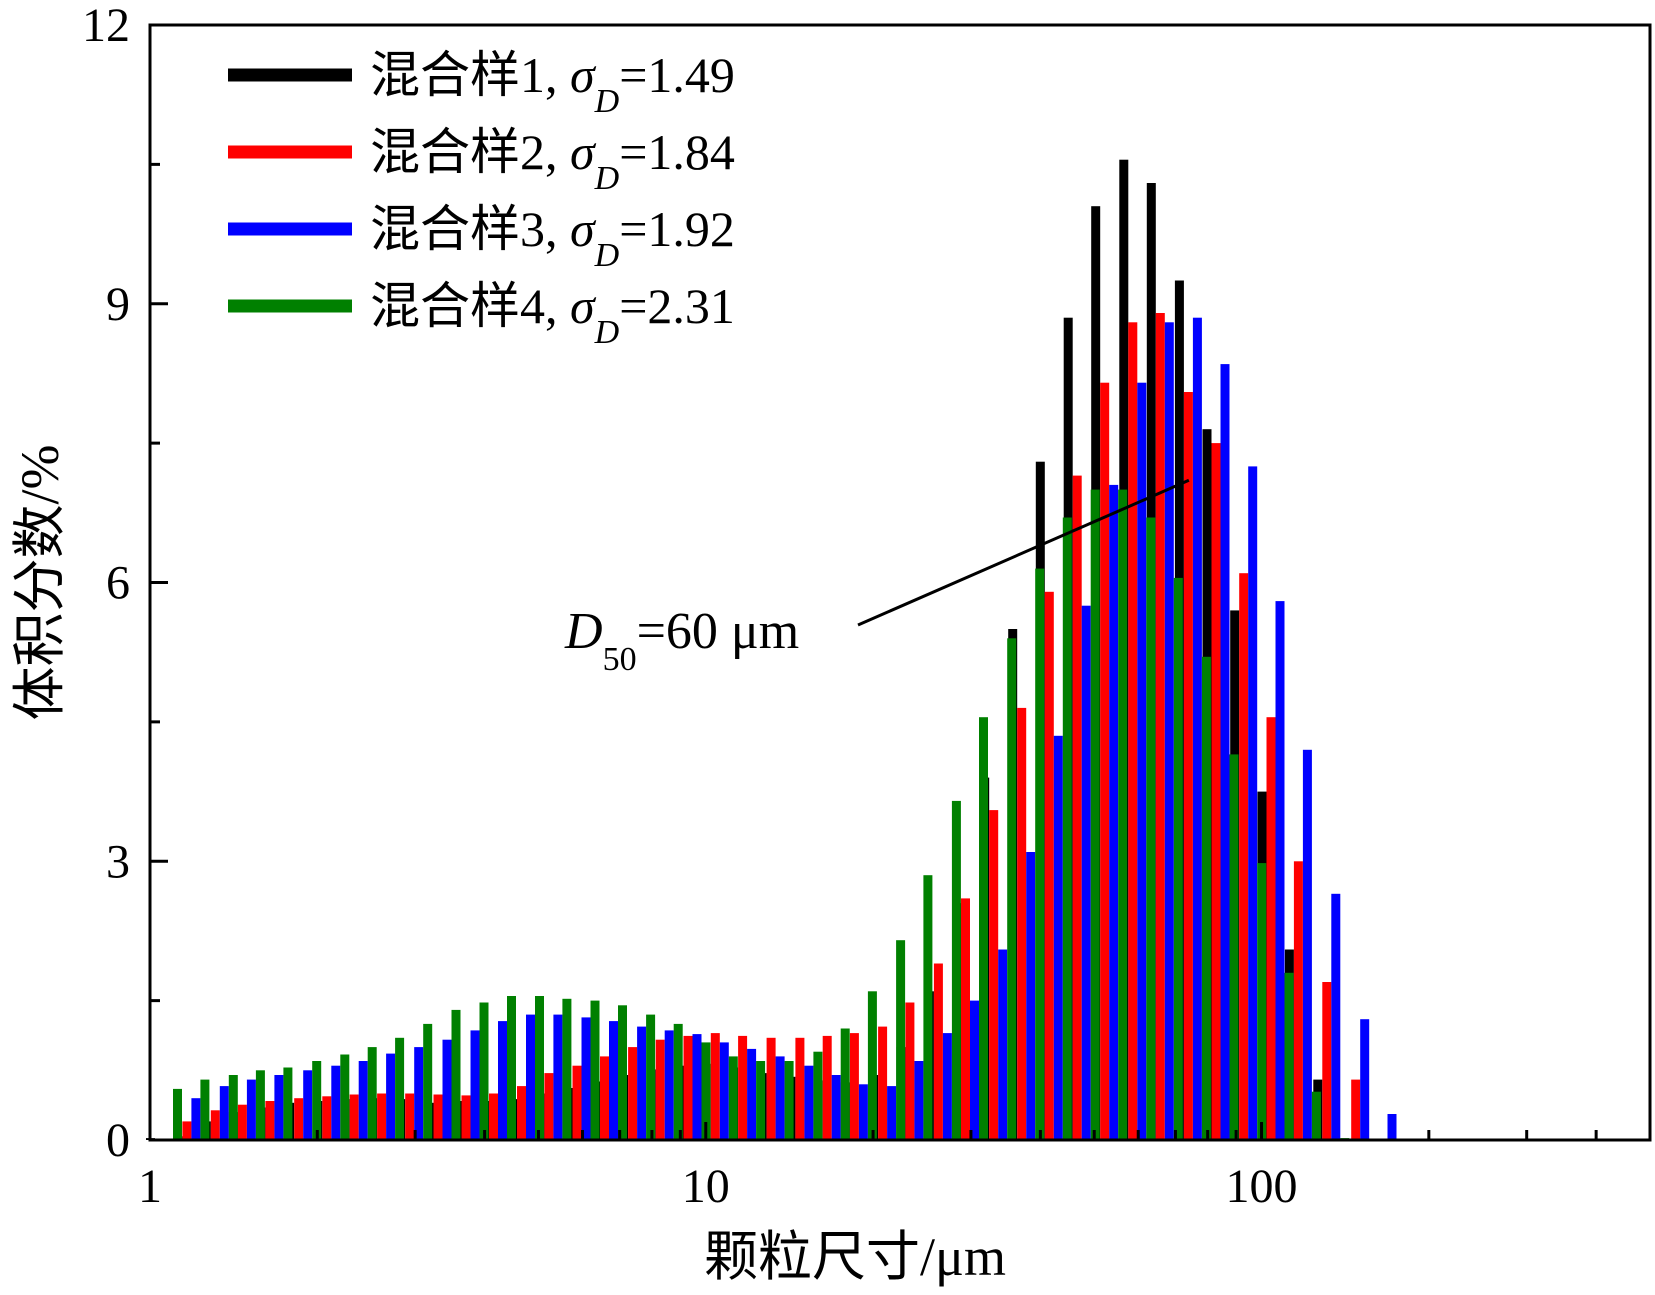  What do you see at coordinates (125, 583) in the screenshot?
I see `y-axis-ticks: 0 3 6 9 12` at bounding box center [125, 583].